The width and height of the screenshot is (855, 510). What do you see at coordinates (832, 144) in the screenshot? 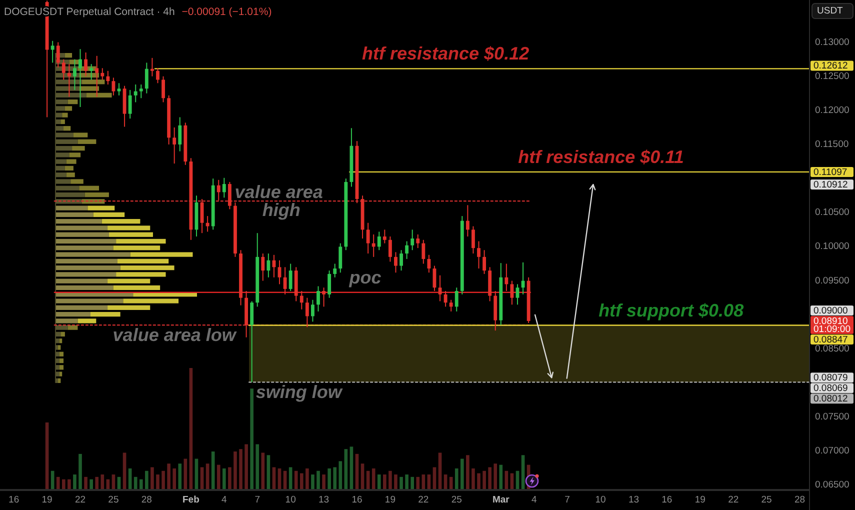
I see `y-tick-label: 0.11500` at bounding box center [832, 144].